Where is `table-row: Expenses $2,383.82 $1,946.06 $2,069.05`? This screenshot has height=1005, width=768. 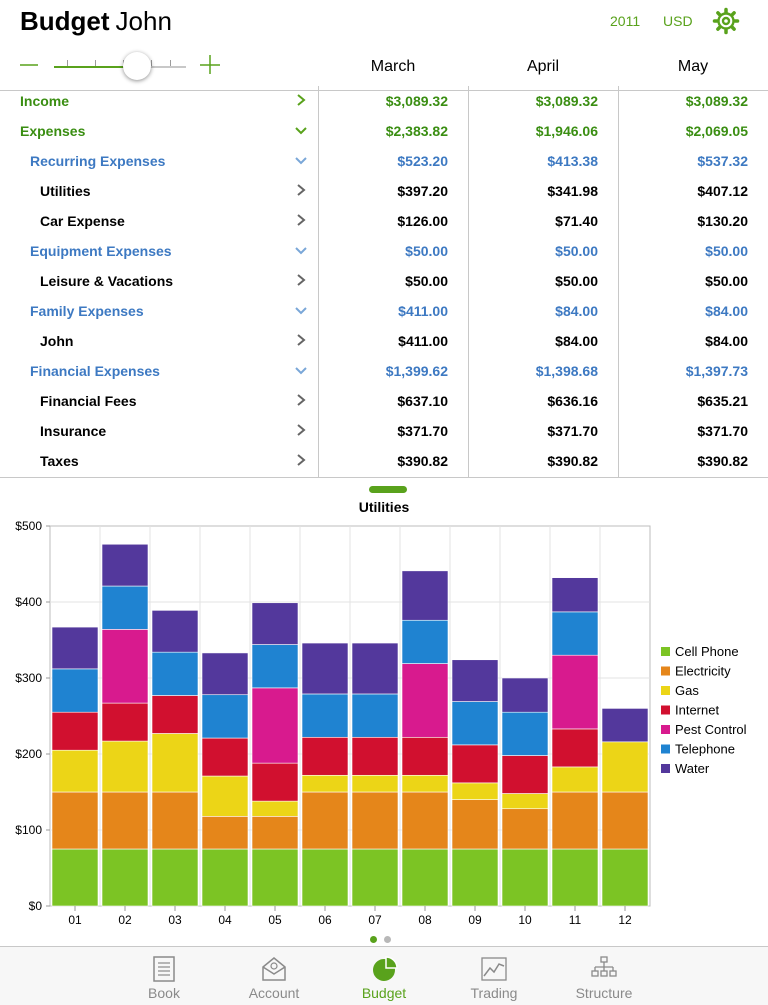
table-row: Expenses $2,383.82 $1,946.06 $2,069.05 is located at coordinates (384, 131).